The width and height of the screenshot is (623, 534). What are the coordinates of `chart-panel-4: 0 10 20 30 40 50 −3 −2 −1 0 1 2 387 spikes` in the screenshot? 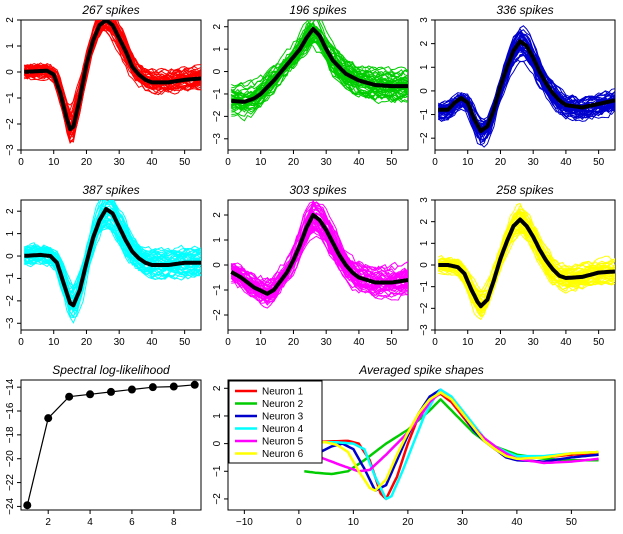 It's located at (103, 265).